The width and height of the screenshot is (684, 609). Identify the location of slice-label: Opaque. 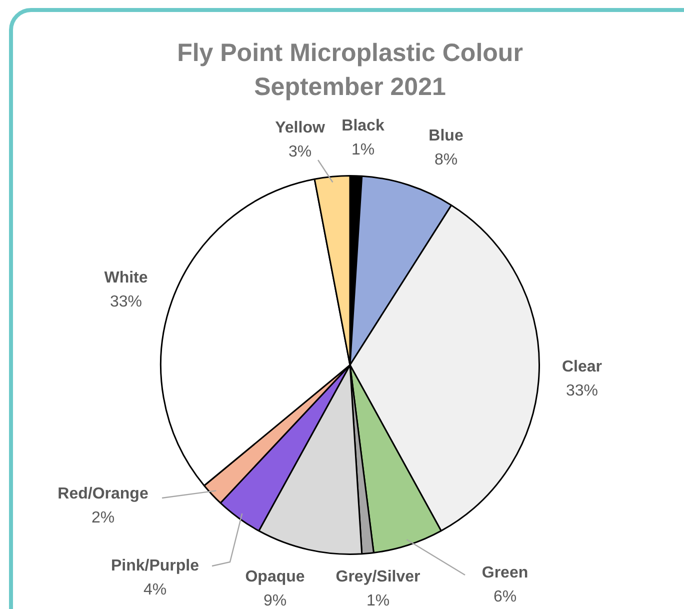
(275, 577).